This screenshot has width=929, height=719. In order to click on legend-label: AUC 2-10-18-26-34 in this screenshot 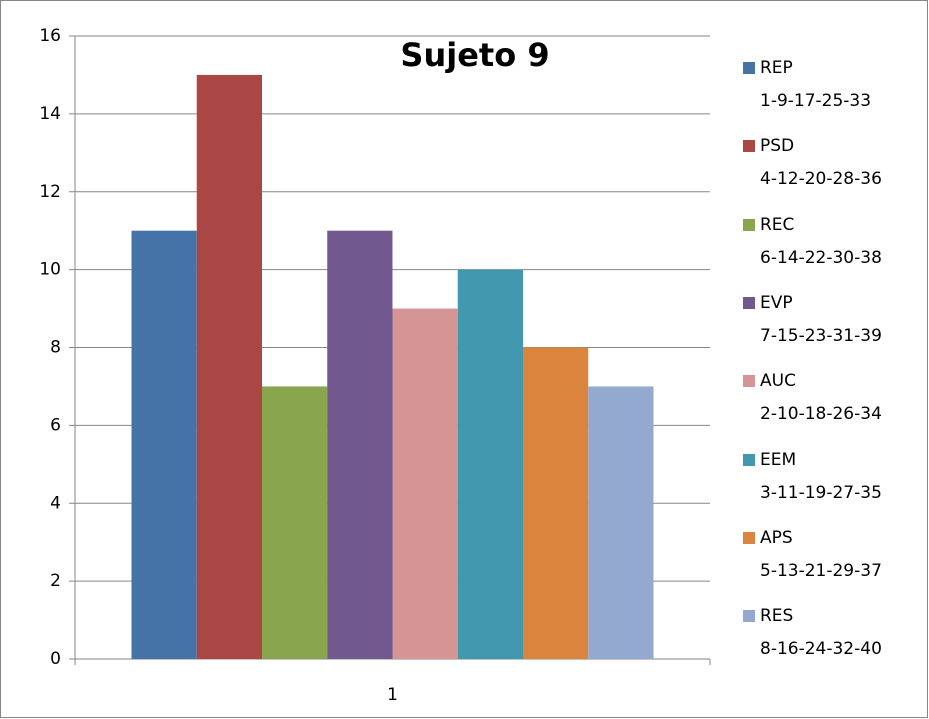, I will do `click(821, 398)`.